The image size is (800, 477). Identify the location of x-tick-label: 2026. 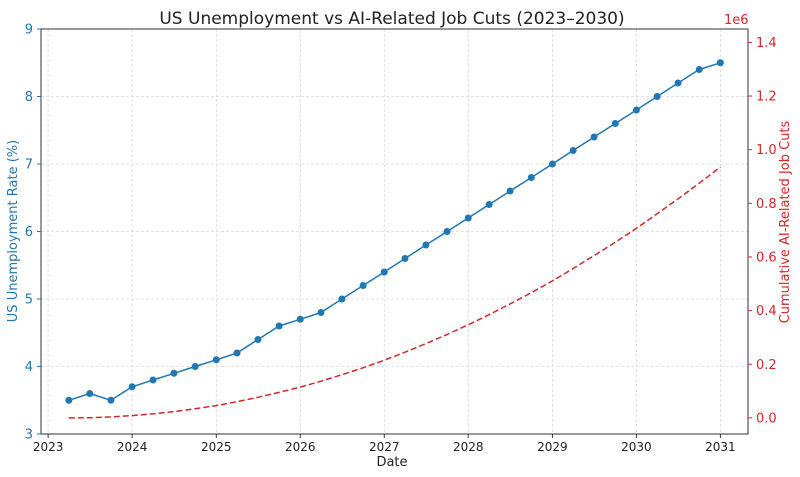
(300, 447).